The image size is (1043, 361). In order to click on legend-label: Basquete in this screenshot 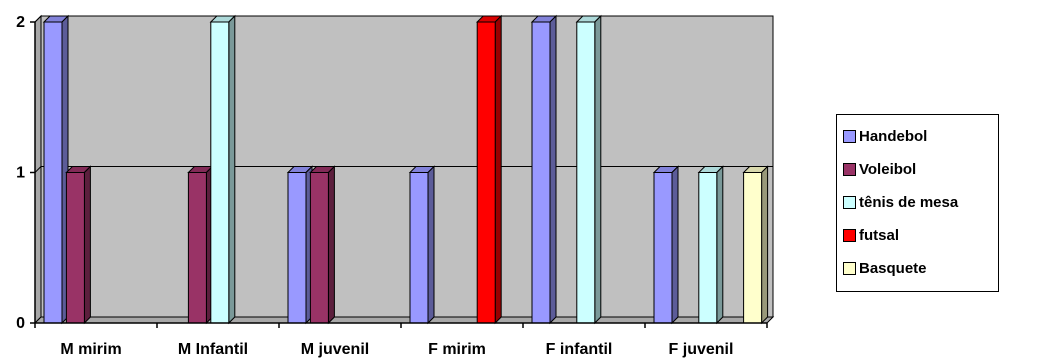, I will do `click(893, 268)`.